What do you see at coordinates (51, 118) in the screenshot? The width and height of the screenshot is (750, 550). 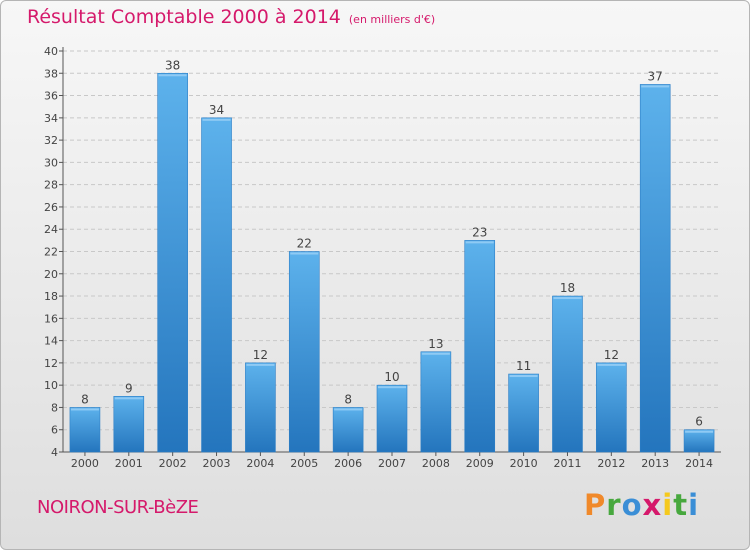 I see `y-tick-label: 34` at bounding box center [51, 118].